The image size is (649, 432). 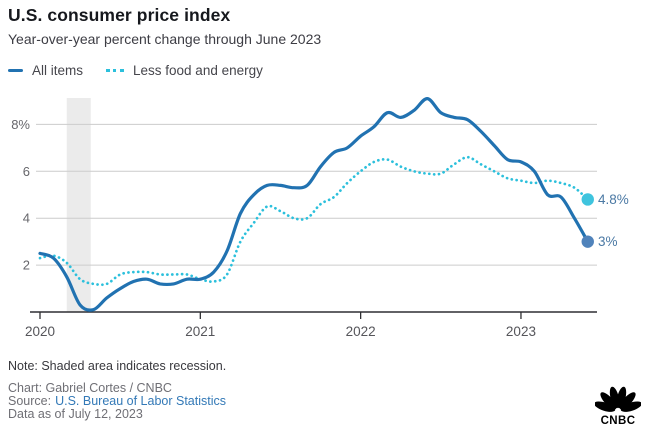 What do you see at coordinates (20, 195) in the screenshot?
I see `y-axis-labels: 2 4 6 8%` at bounding box center [20, 195].